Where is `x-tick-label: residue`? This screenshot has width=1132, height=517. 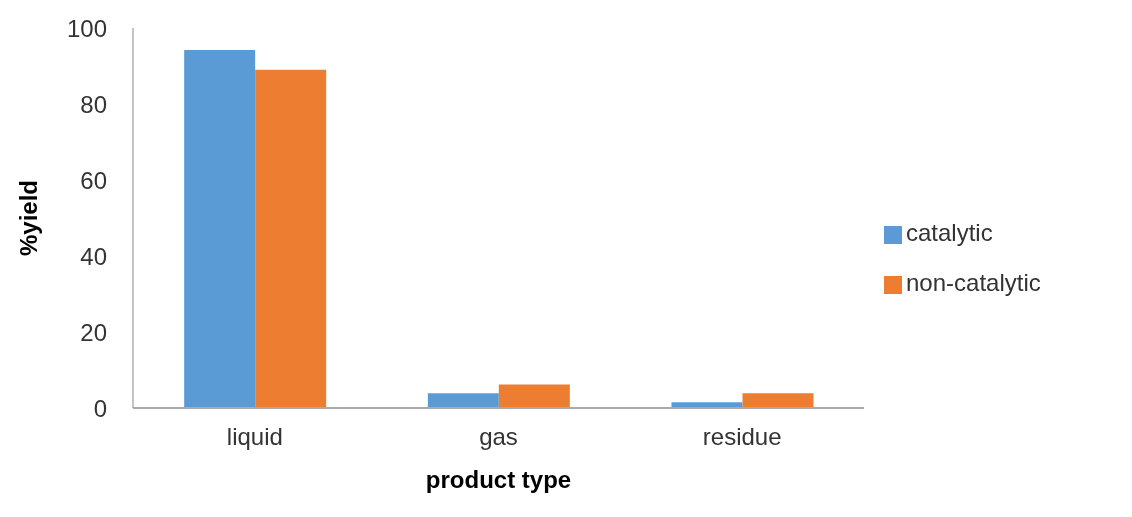
x-tick-label: residue is located at coordinates (742, 437).